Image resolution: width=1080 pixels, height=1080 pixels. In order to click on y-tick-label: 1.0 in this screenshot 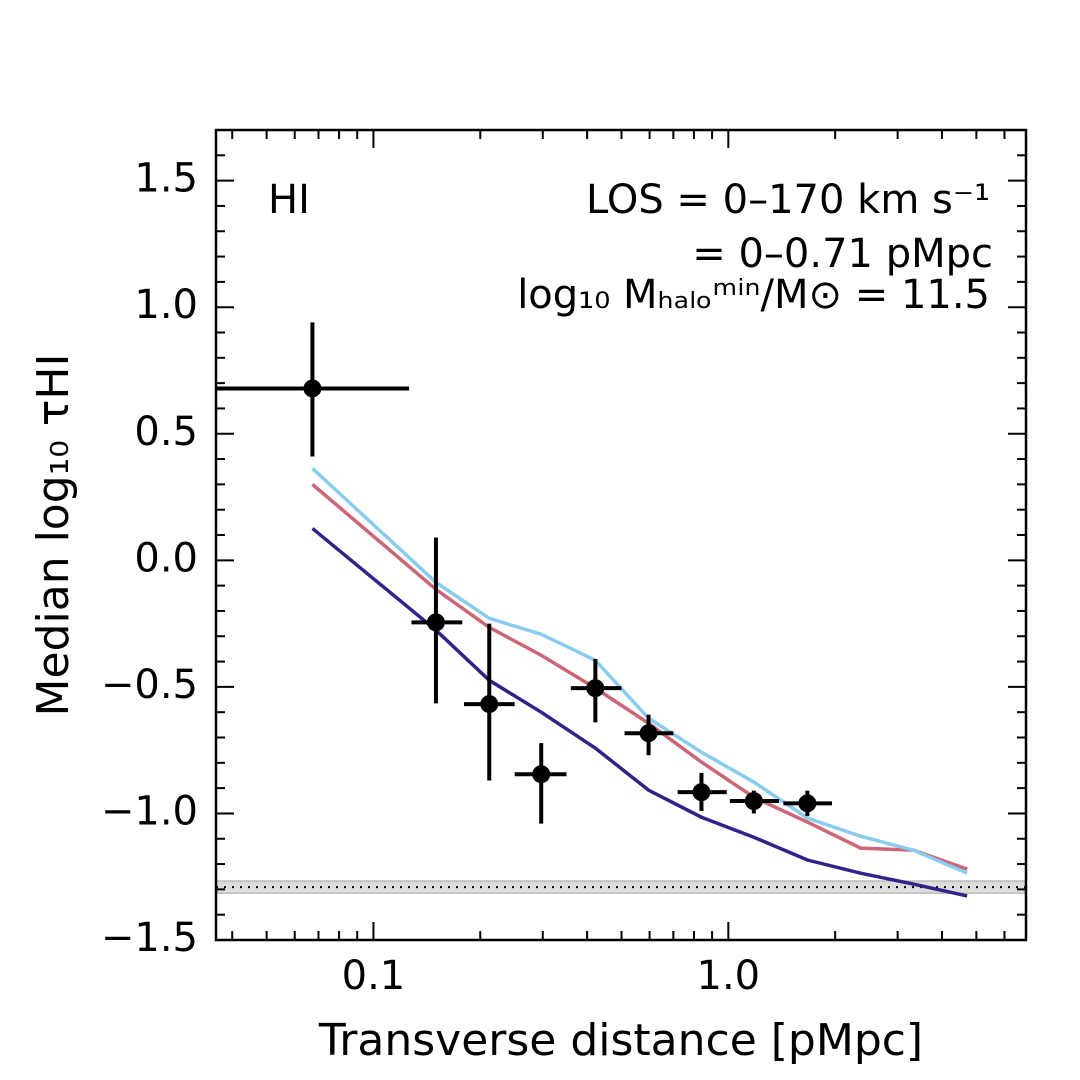, I will do `click(166, 305)`.